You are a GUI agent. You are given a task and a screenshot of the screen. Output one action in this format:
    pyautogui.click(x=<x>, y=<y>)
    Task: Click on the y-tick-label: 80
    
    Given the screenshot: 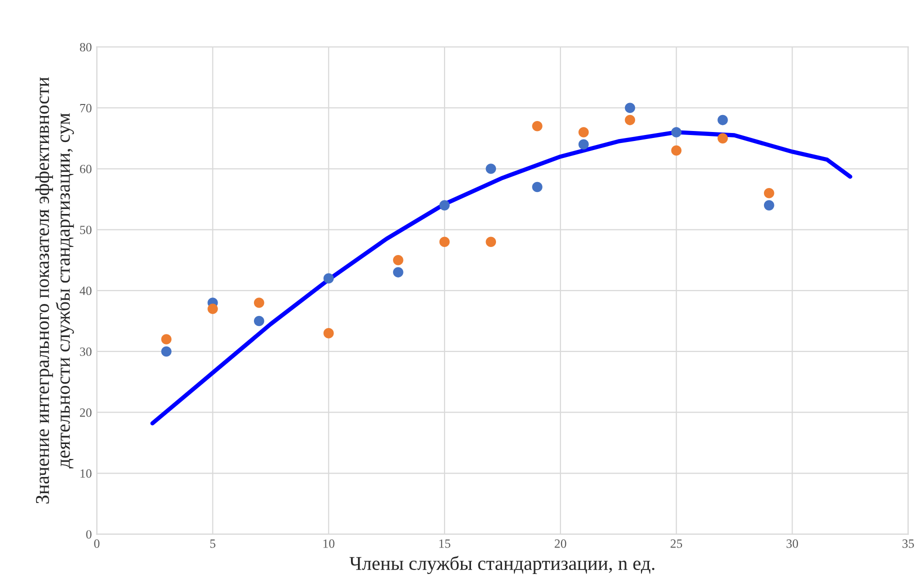 What is the action you would take?
    pyautogui.click(x=86, y=47)
    